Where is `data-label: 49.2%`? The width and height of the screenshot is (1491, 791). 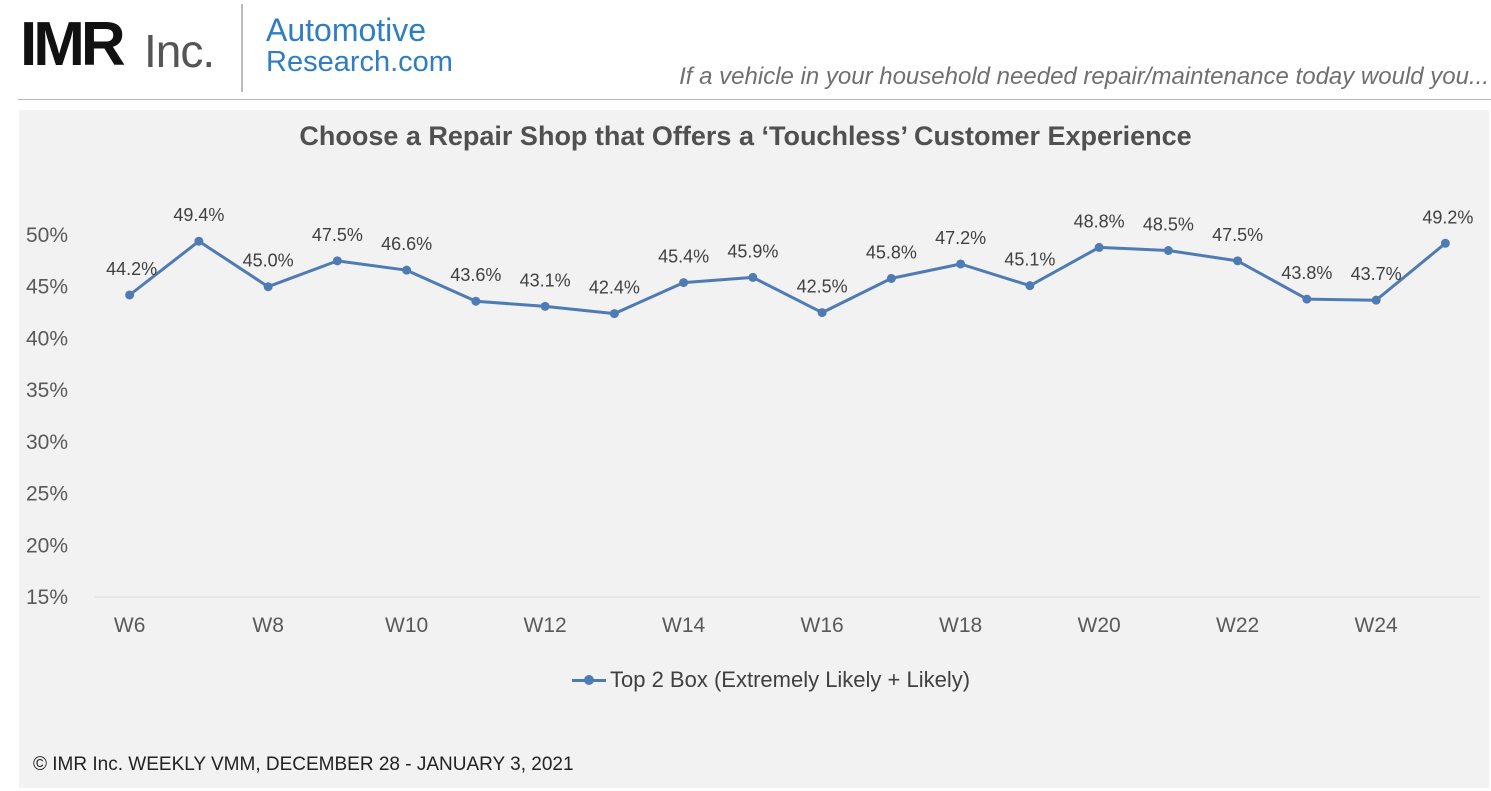 data-label: 49.2% is located at coordinates (1447, 217).